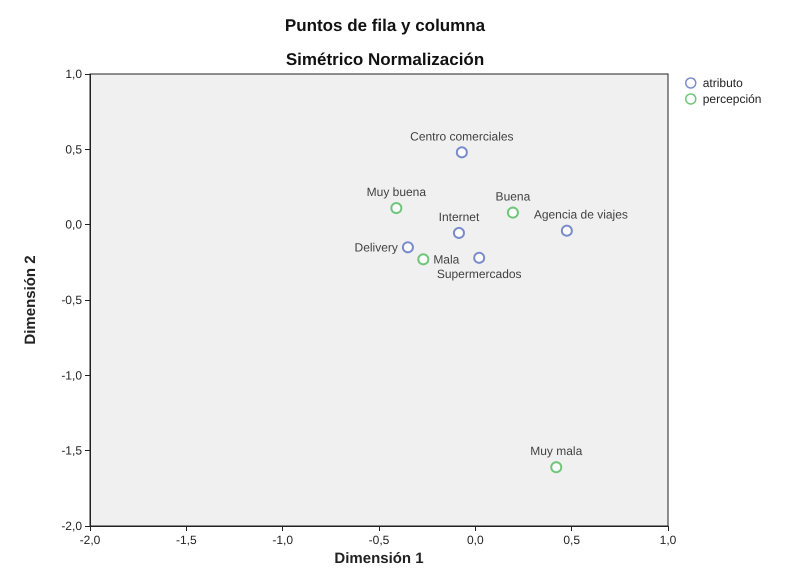 The width and height of the screenshot is (795, 579). Describe the element at coordinates (723, 83) in the screenshot. I see `legend-label: atributo` at that location.